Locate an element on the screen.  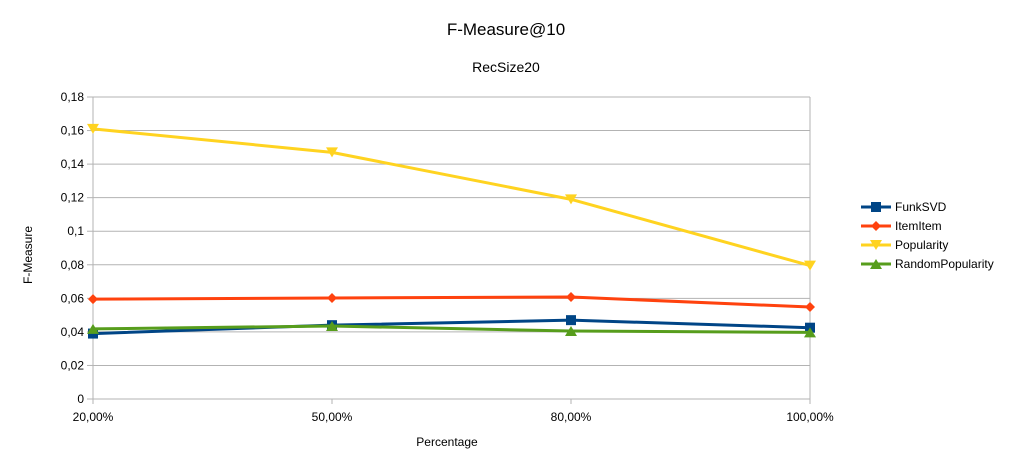
chart-title: F-Measure@10 is located at coordinates (506, 29).